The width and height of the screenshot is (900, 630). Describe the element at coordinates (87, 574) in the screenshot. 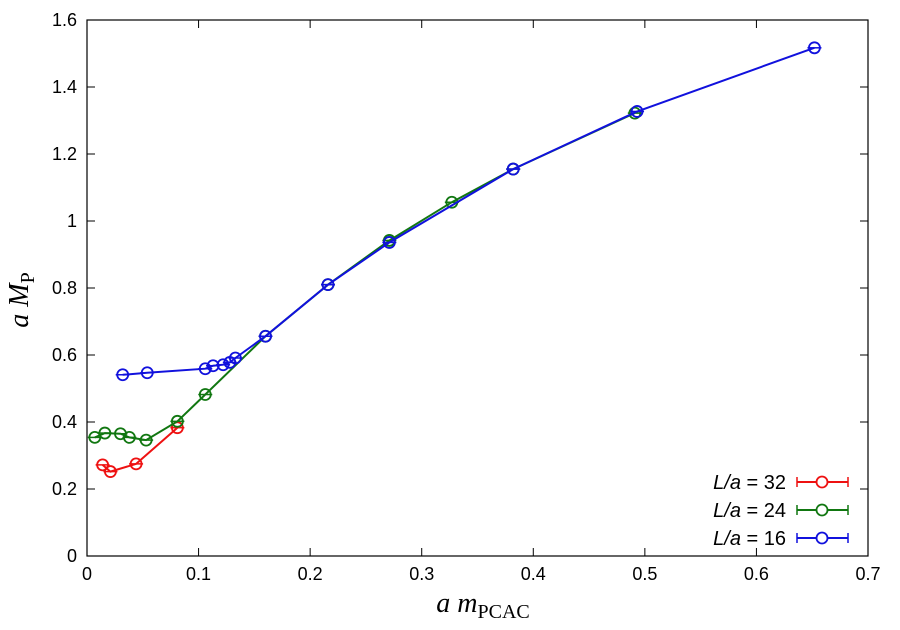

I see `x-tick-label: 0` at that location.